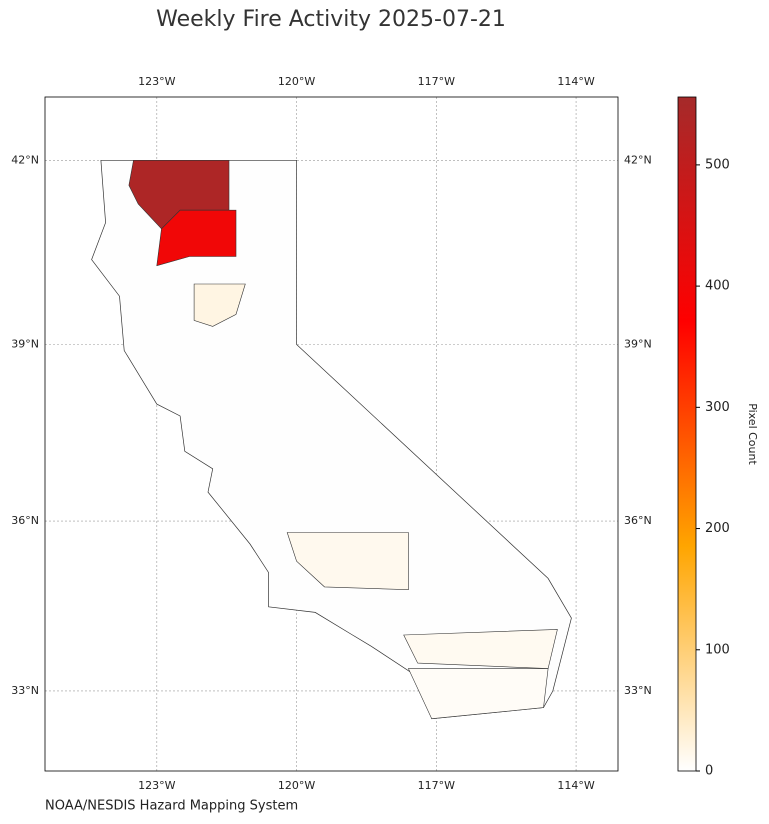 The width and height of the screenshot is (769, 824). What do you see at coordinates (717, 407) in the screenshot?
I see `colorbar-tick-label: 300` at bounding box center [717, 407].